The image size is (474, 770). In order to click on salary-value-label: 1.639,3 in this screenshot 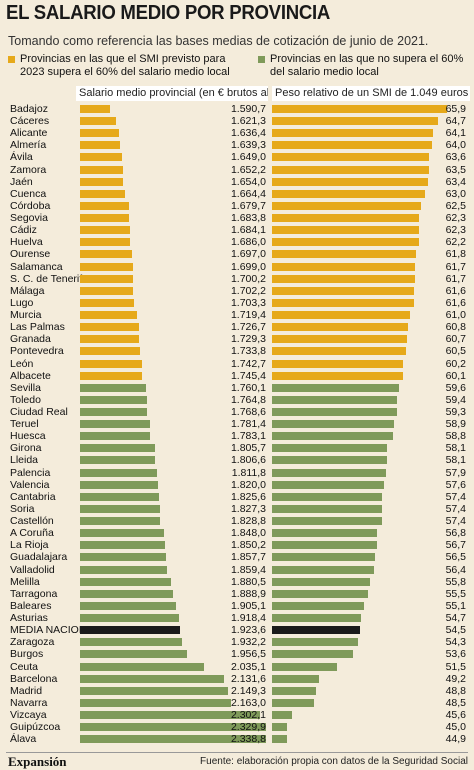, I will do `click(248, 145)`.